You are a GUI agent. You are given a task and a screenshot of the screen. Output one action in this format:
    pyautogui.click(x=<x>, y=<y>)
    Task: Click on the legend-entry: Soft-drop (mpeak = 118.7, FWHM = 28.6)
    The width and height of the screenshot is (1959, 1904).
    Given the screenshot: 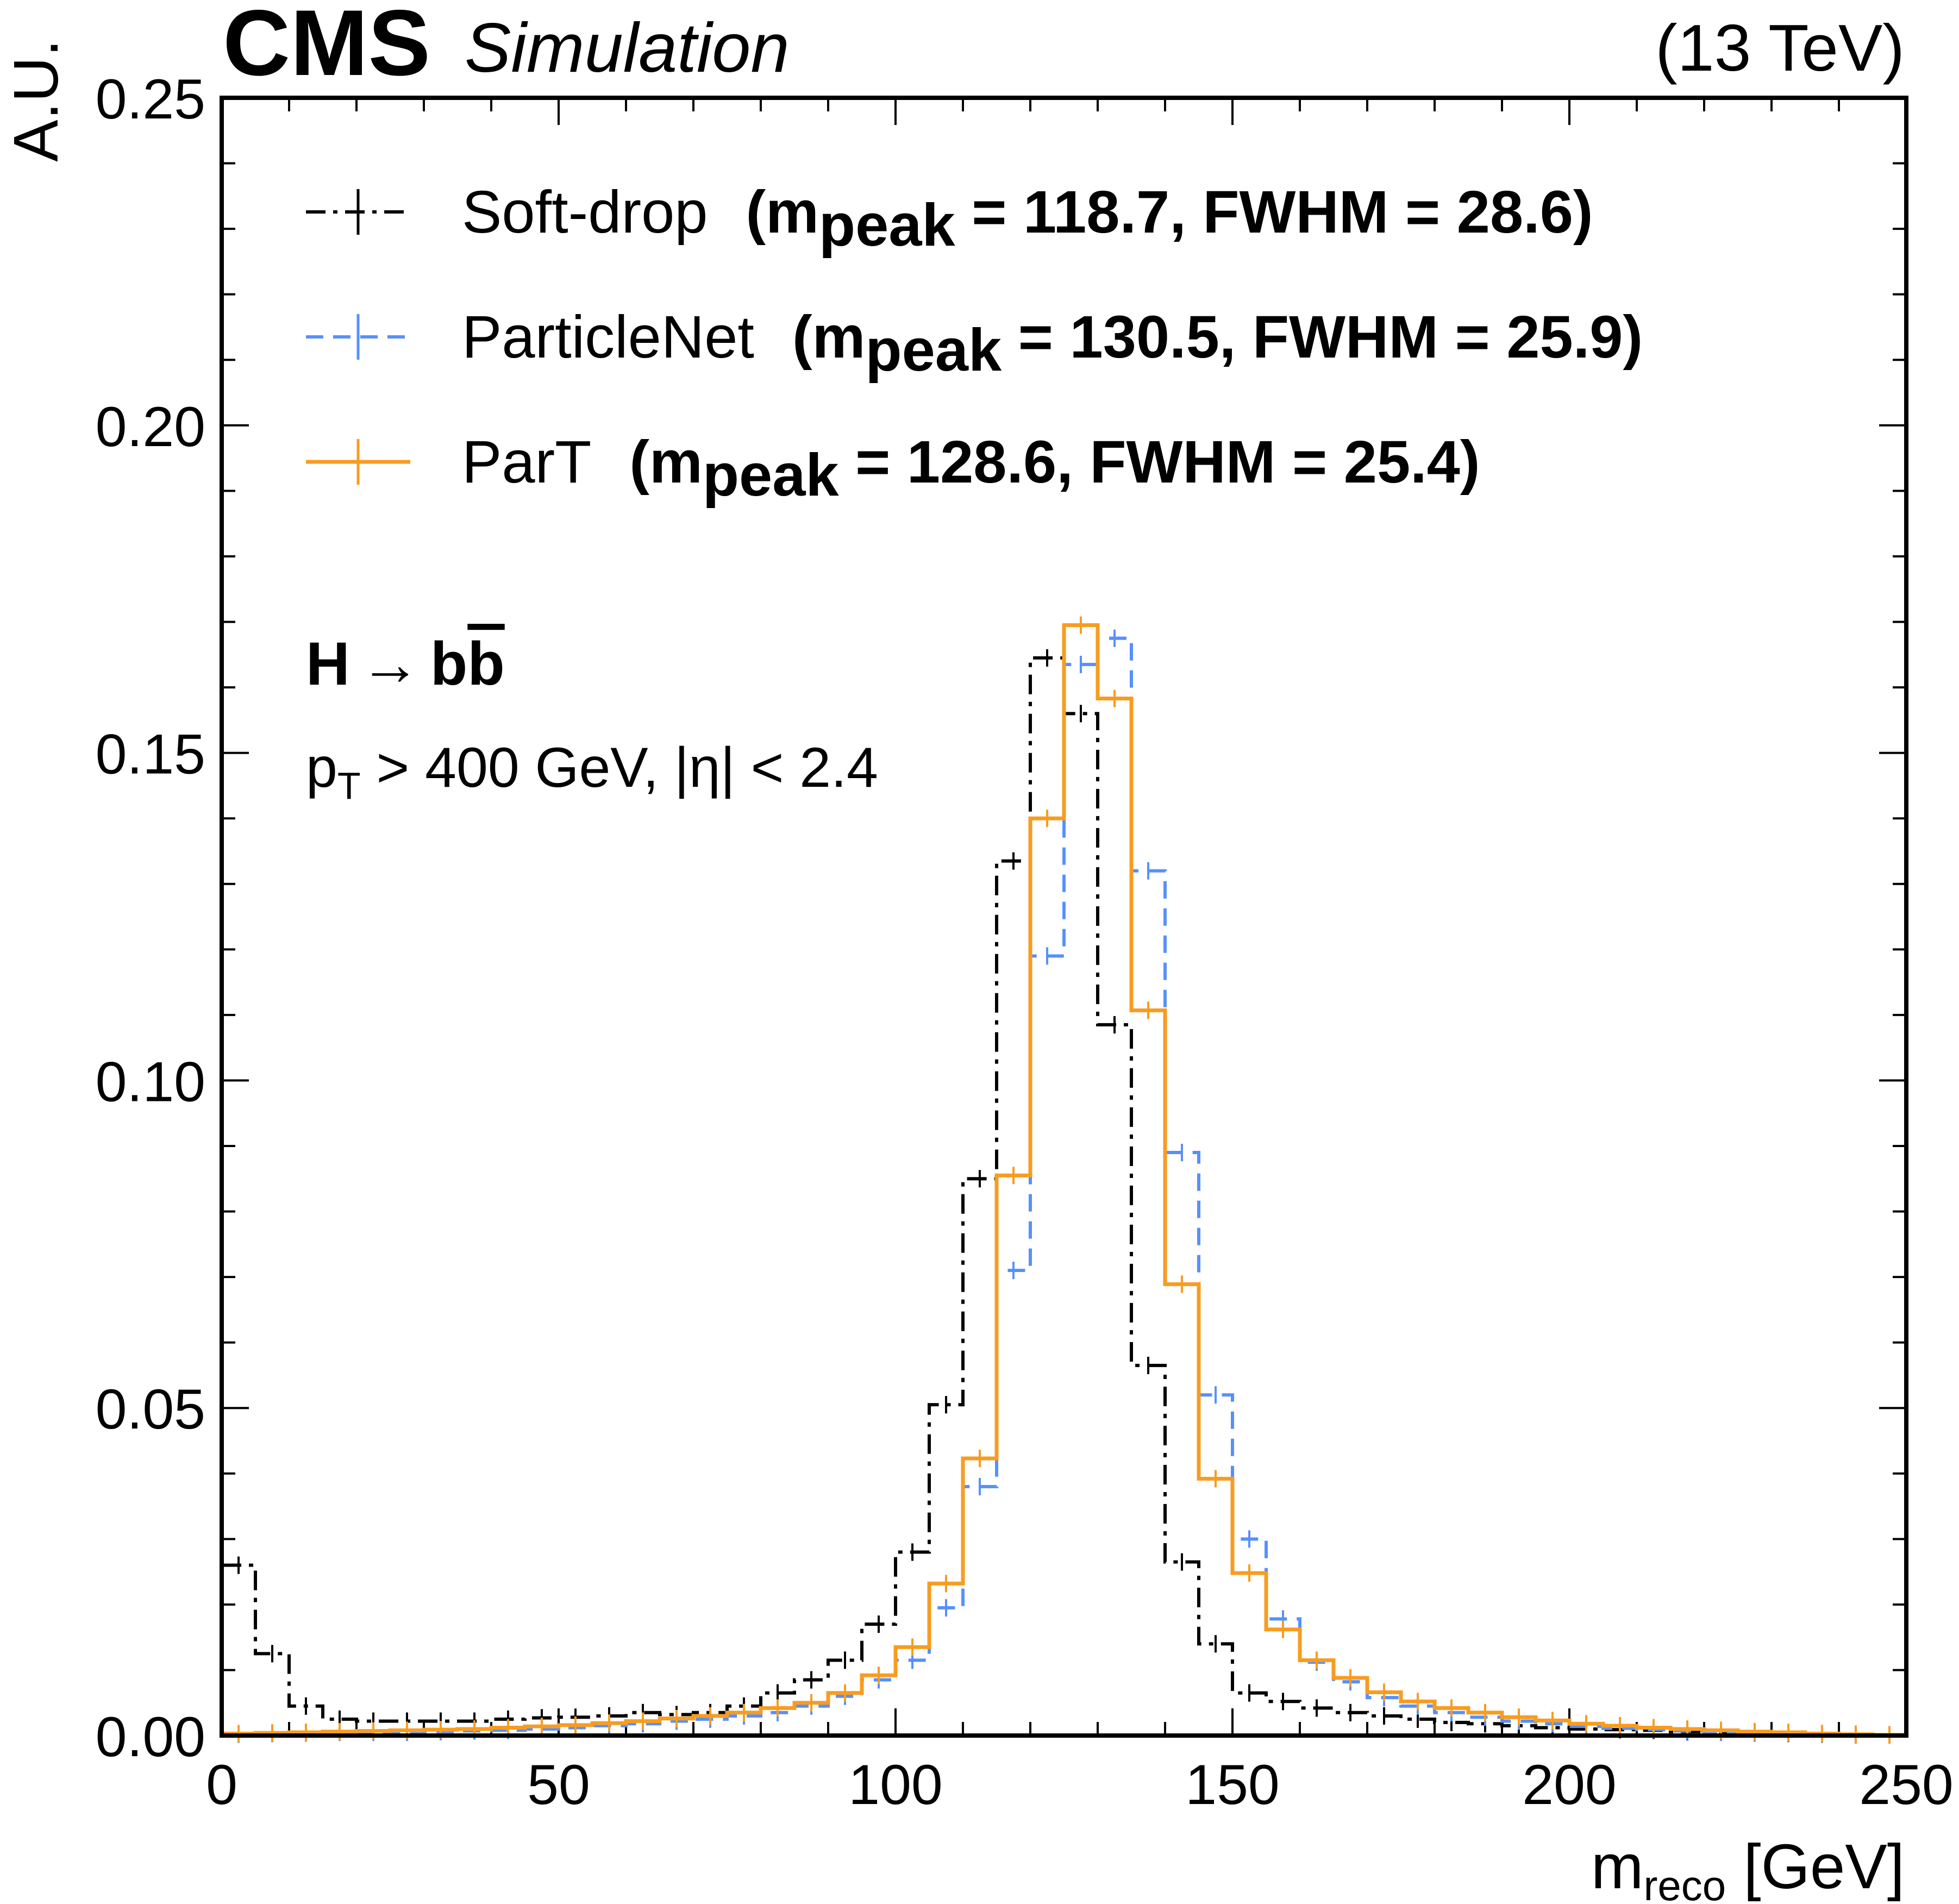 What is the action you would take?
    pyautogui.click(x=949, y=219)
    